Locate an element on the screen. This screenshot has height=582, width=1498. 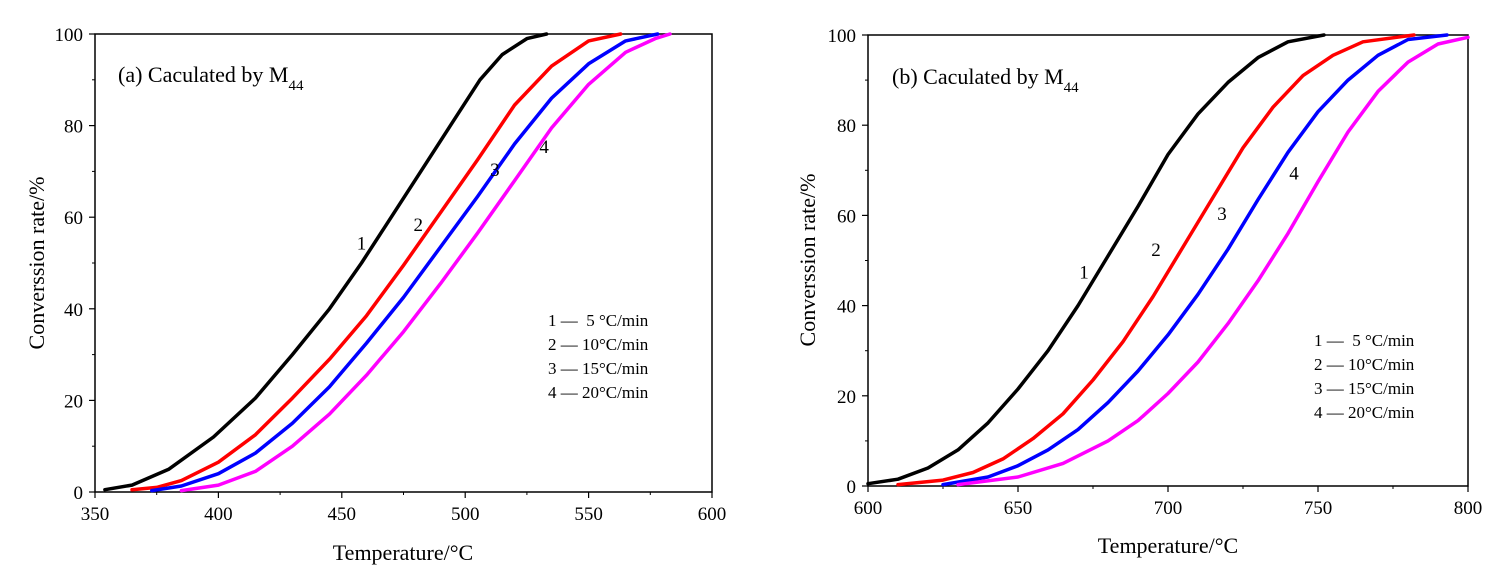
panel-b-xlabel: Temperature/°C is located at coordinates (1168, 545).